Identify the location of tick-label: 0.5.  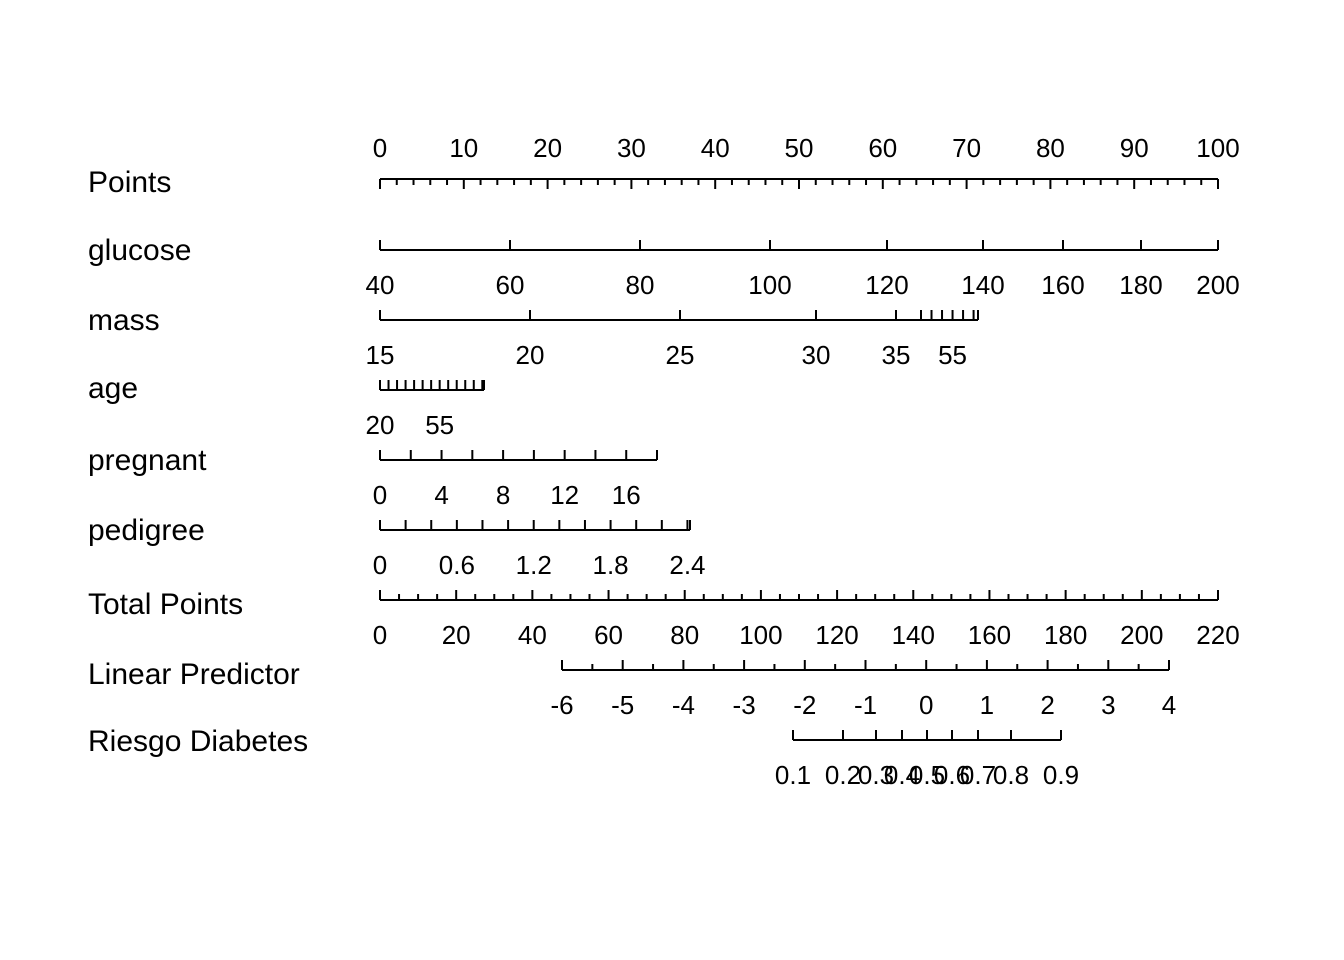
(927, 775).